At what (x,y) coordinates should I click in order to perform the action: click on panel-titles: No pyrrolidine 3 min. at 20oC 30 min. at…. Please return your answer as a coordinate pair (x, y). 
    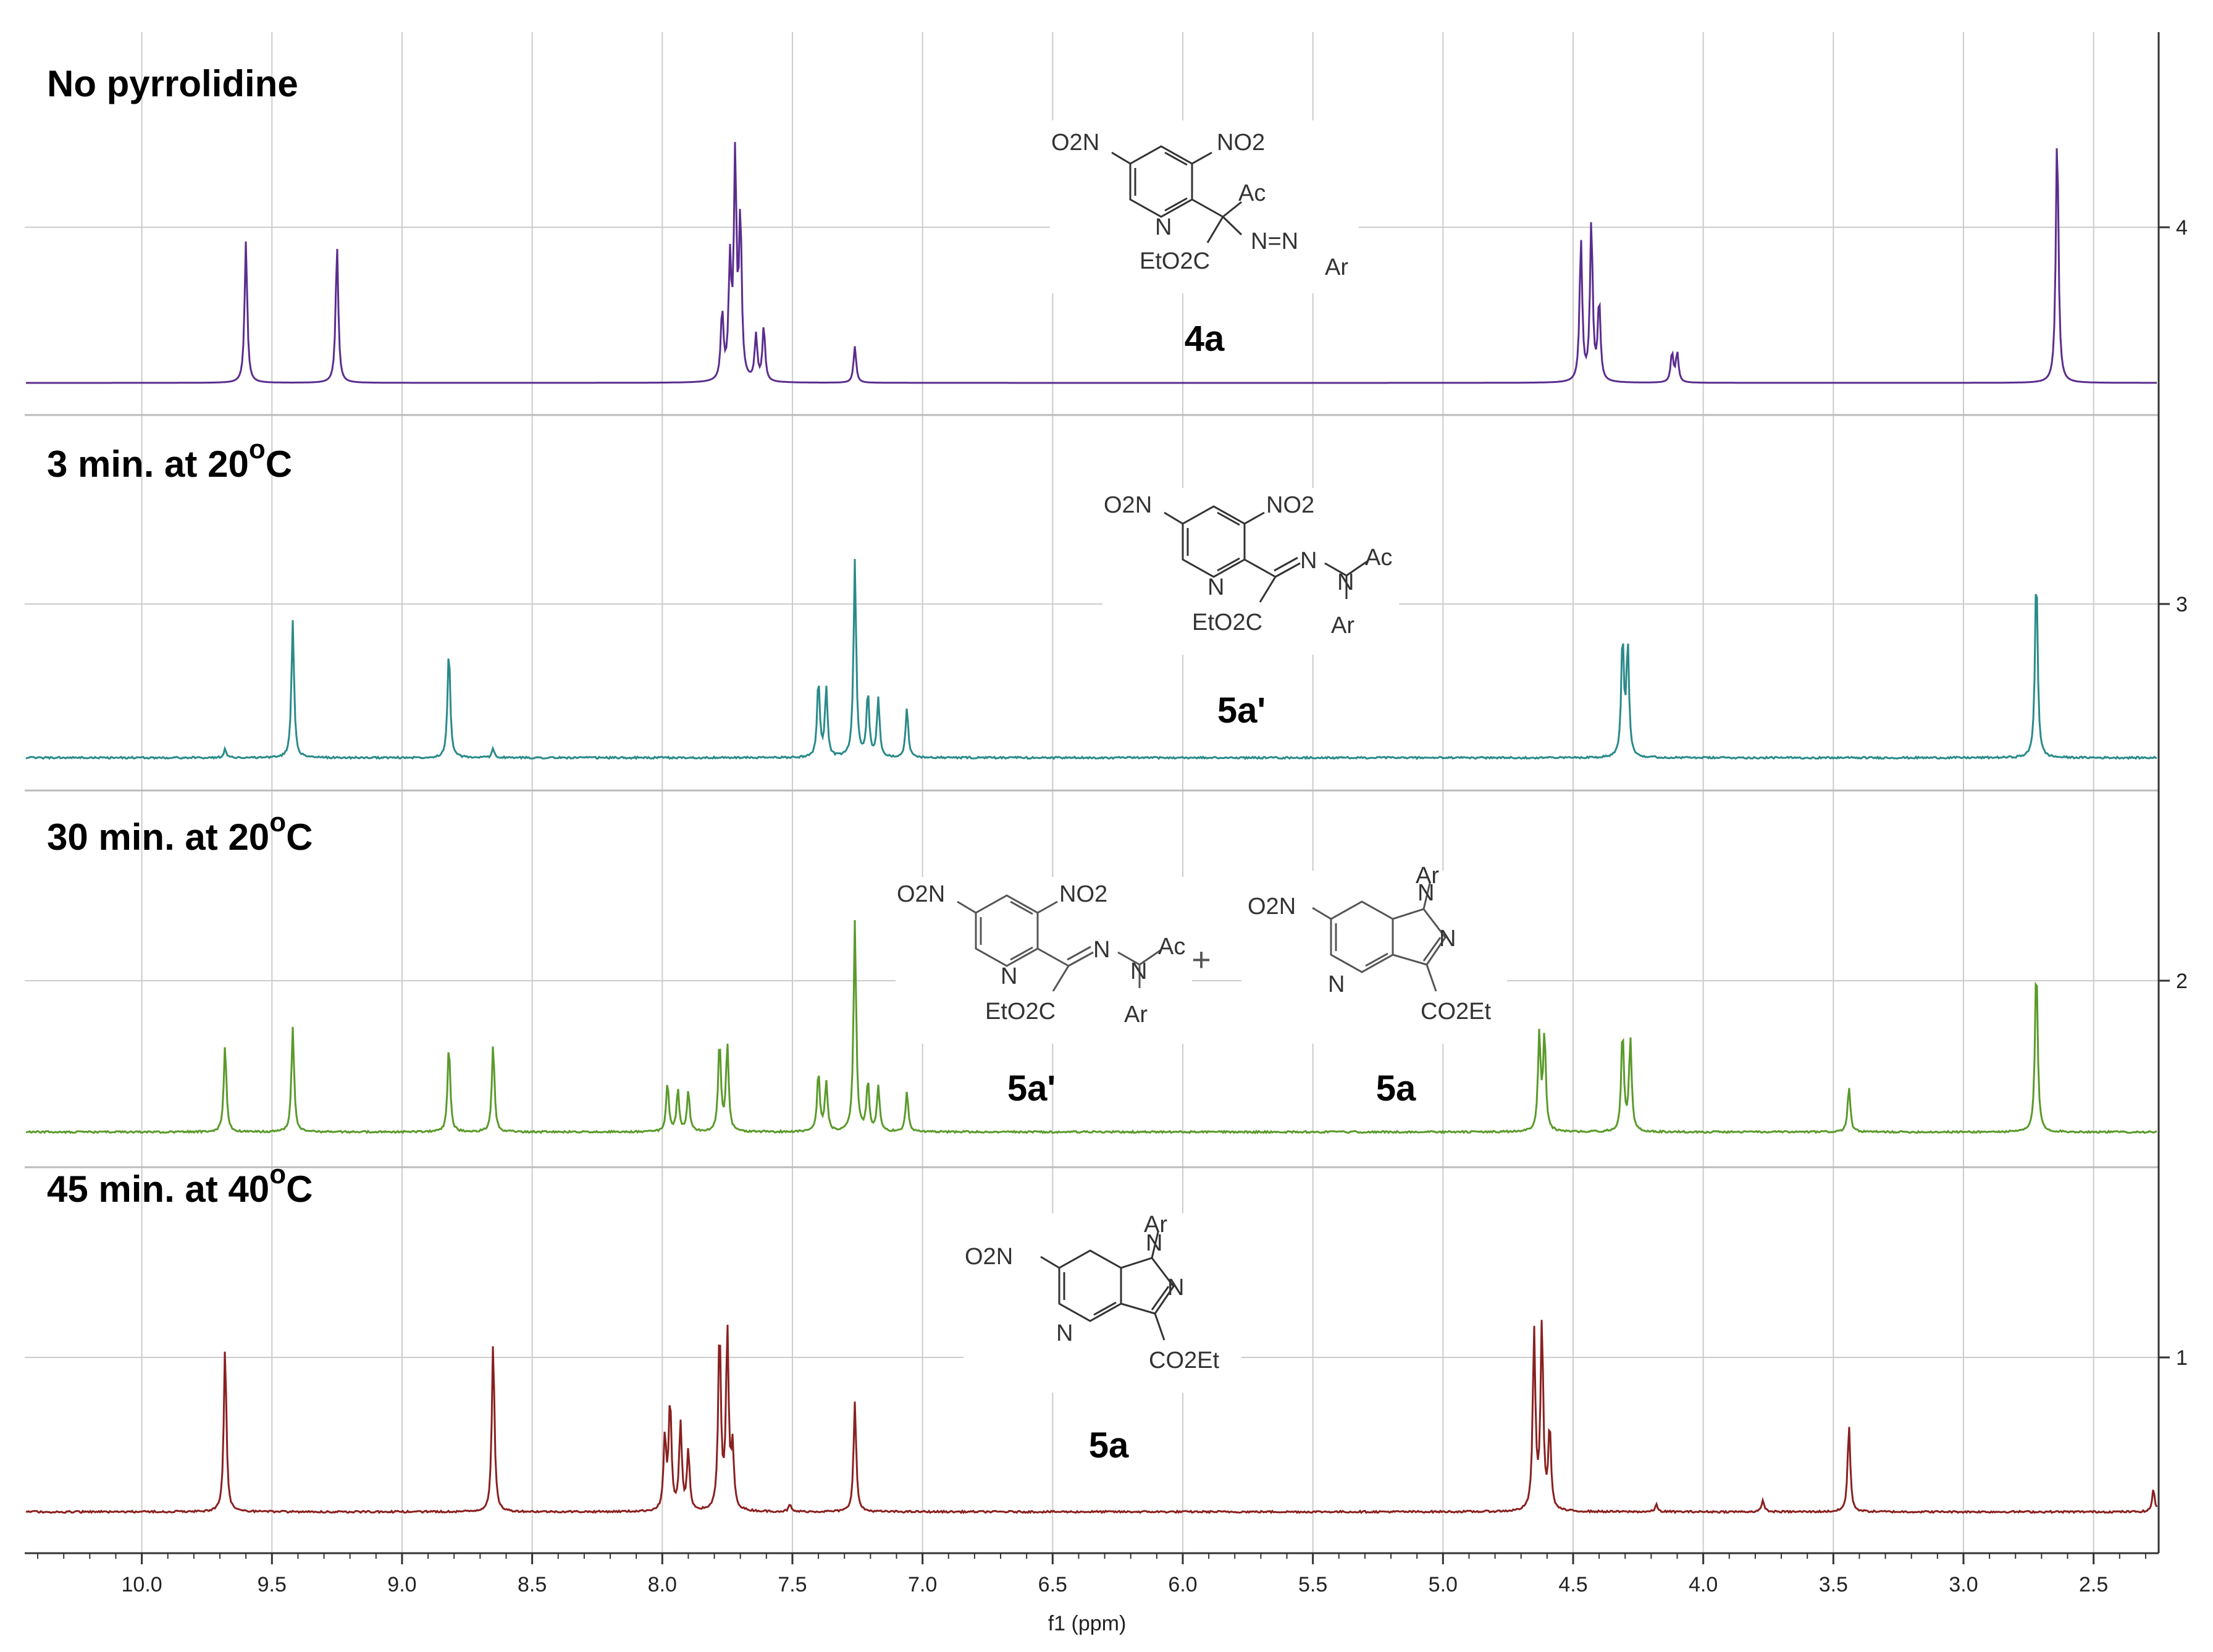
    Looking at the image, I should click on (180, 636).